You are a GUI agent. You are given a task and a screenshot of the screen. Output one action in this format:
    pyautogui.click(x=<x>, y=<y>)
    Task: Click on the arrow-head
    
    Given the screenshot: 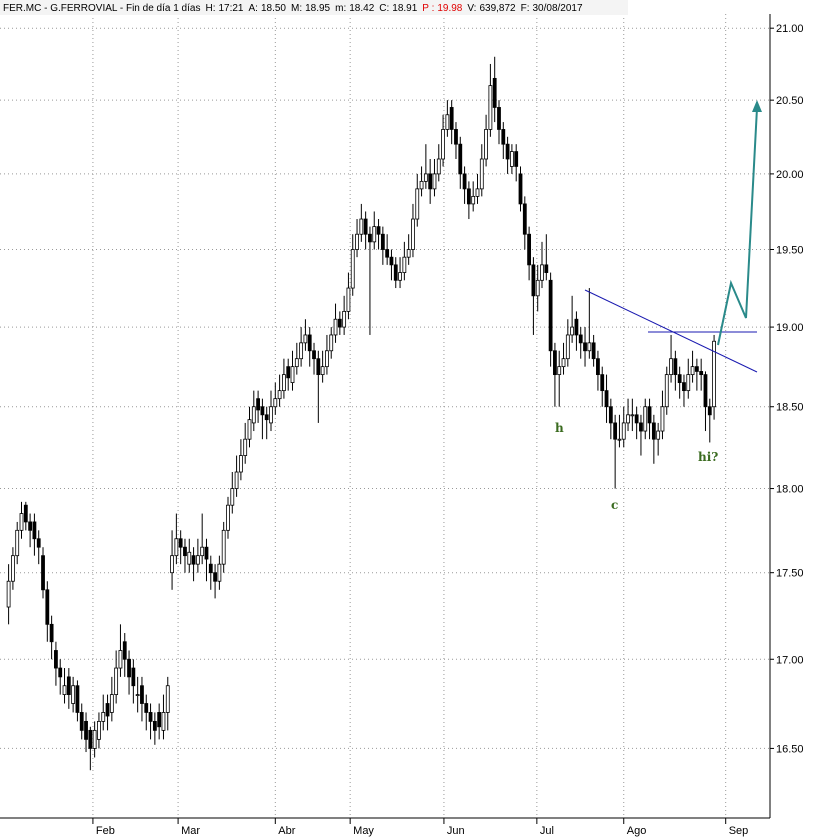 What is the action you would take?
    pyautogui.click(x=757, y=106)
    